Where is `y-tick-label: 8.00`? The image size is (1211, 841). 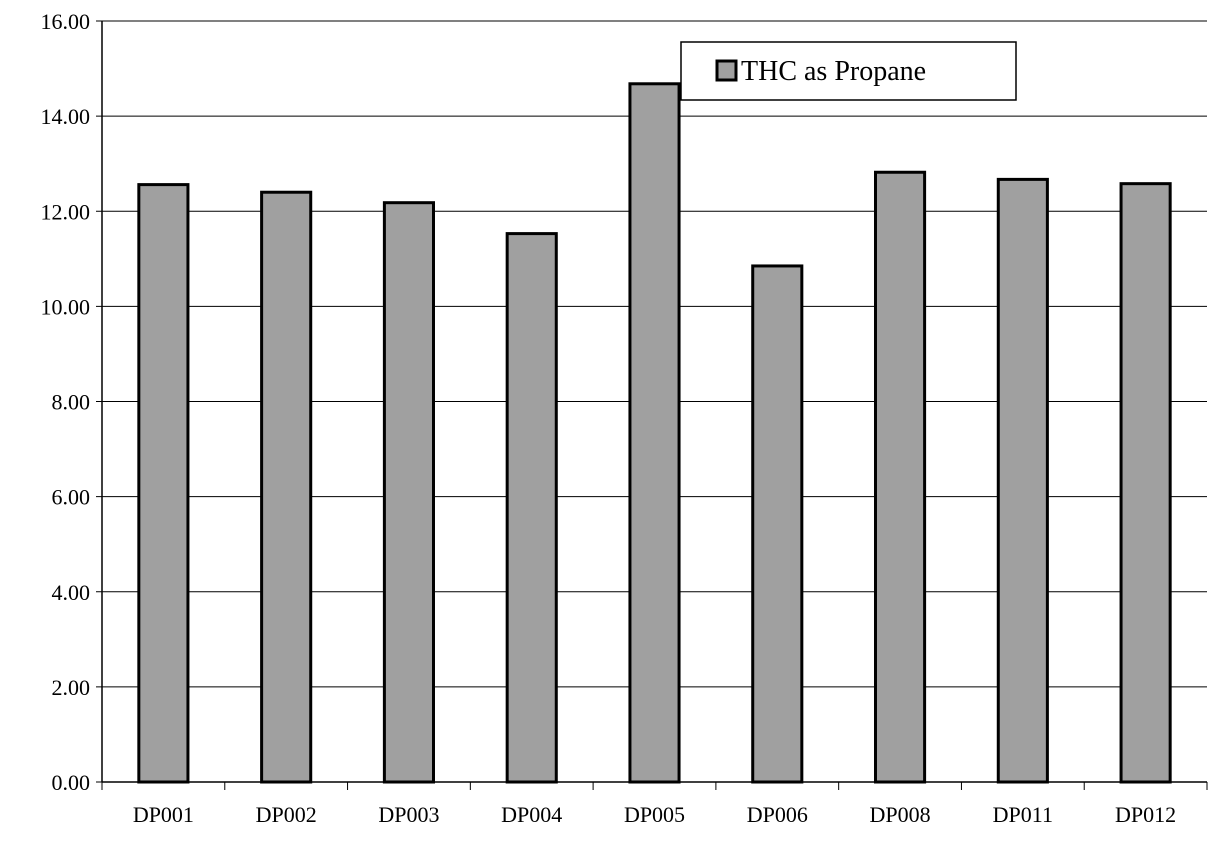
y-tick-label: 8.00 is located at coordinates (71, 402).